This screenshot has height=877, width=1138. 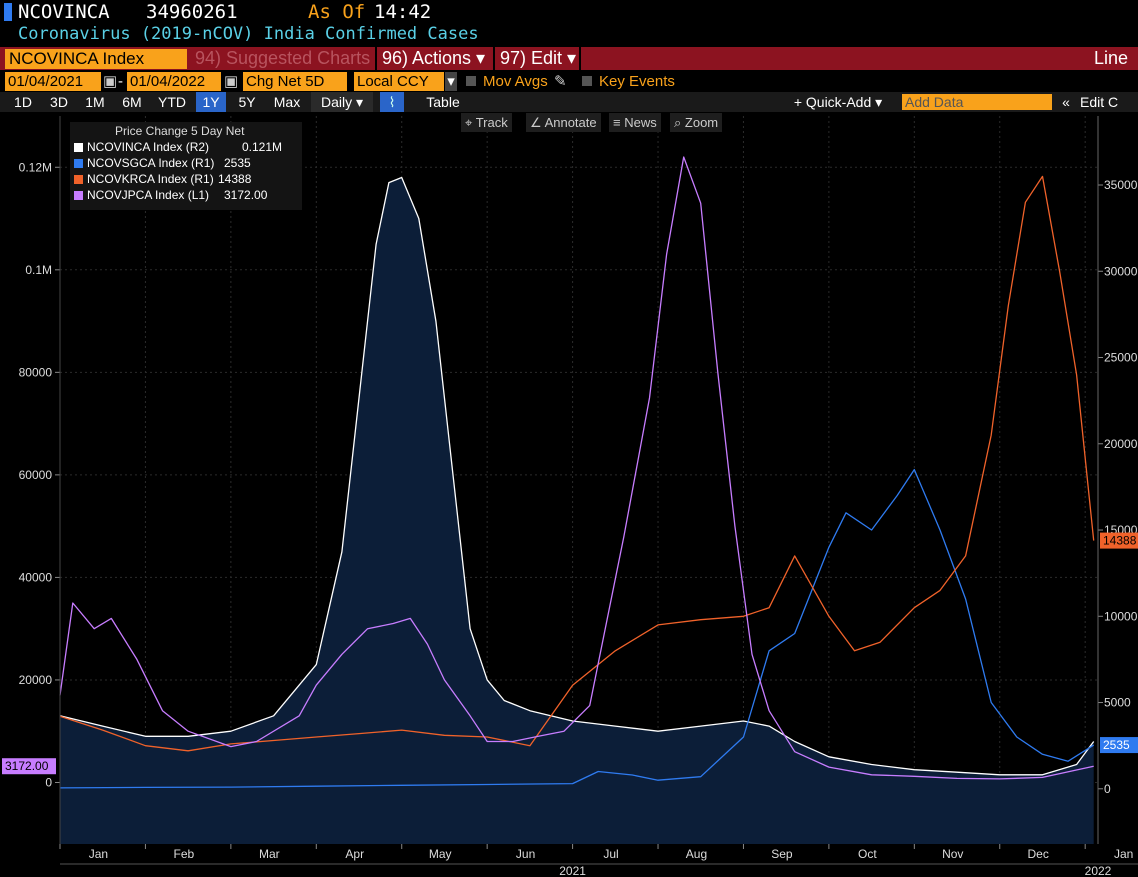 What do you see at coordinates (27, 766) in the screenshot?
I see `last-value-tag-japan: 3172.00` at bounding box center [27, 766].